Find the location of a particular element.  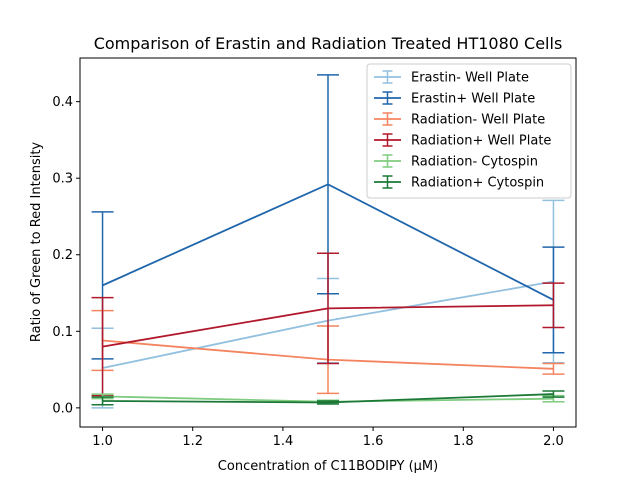

x-tick-label: 1.6 is located at coordinates (373, 441).